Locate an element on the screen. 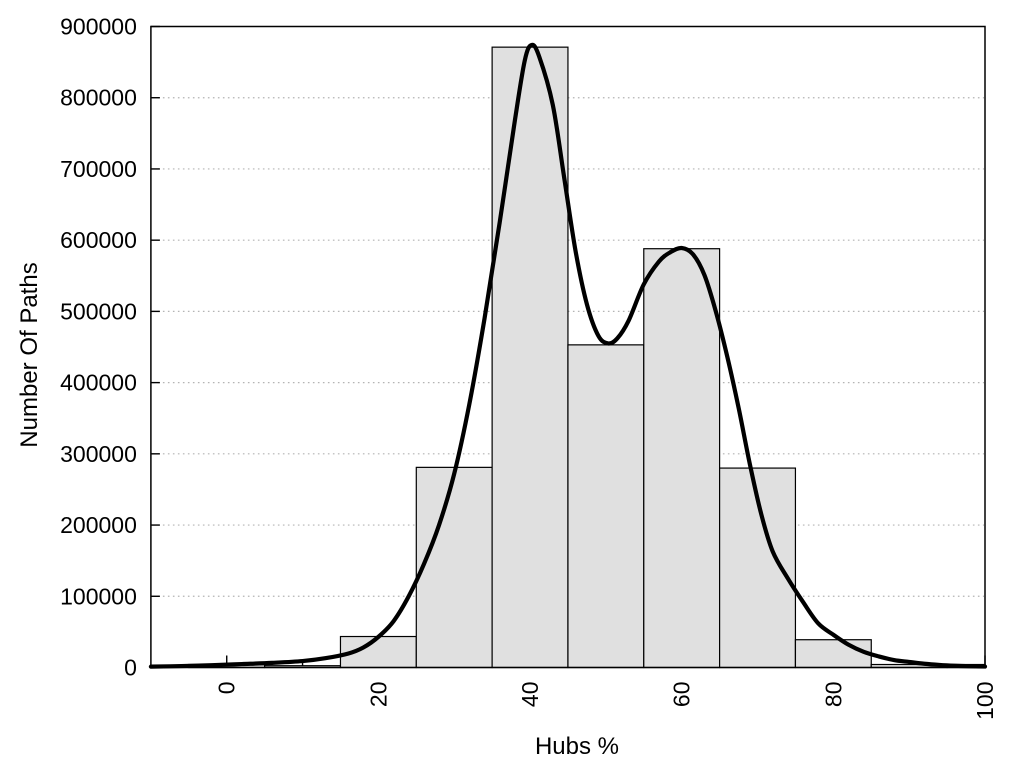 The image size is (1024, 768). y-tick-label: 600000 is located at coordinates (98, 240).